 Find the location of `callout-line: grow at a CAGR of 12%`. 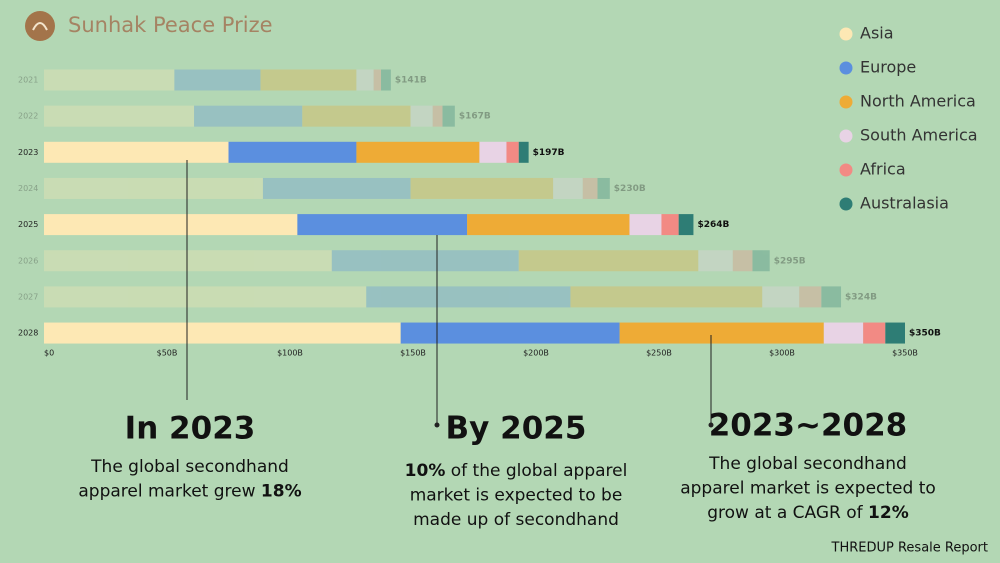

callout-line: grow at a CAGR of 12% is located at coordinates (808, 513).